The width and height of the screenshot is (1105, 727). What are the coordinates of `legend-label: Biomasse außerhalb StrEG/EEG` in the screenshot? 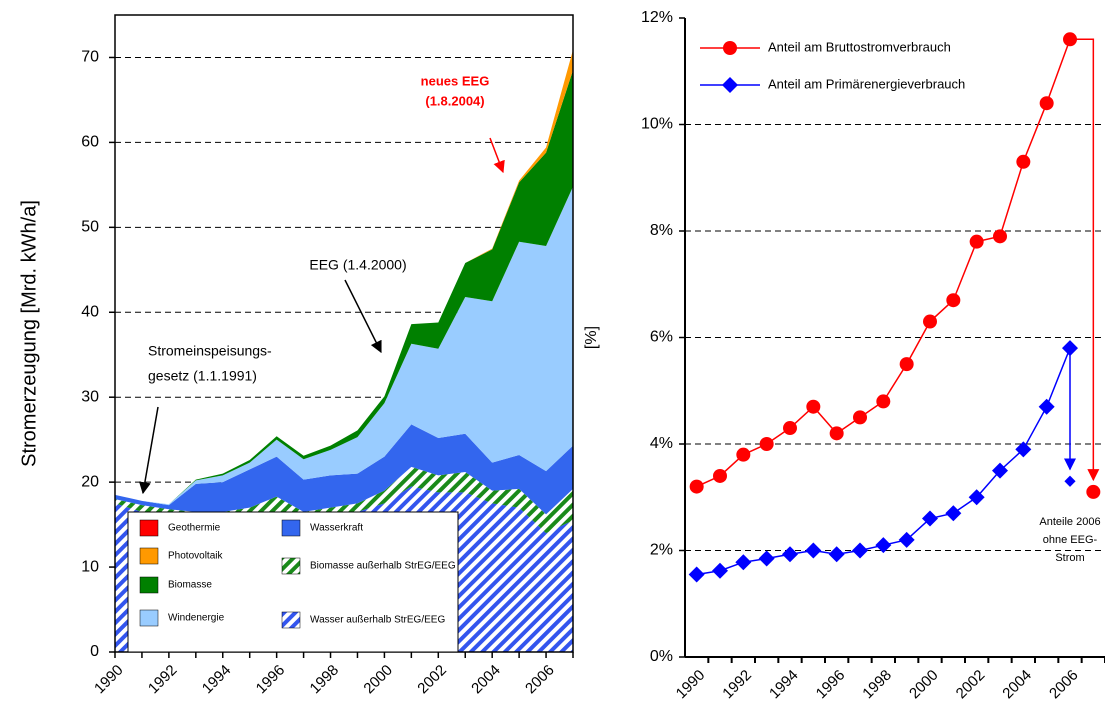 It's located at (383, 566).